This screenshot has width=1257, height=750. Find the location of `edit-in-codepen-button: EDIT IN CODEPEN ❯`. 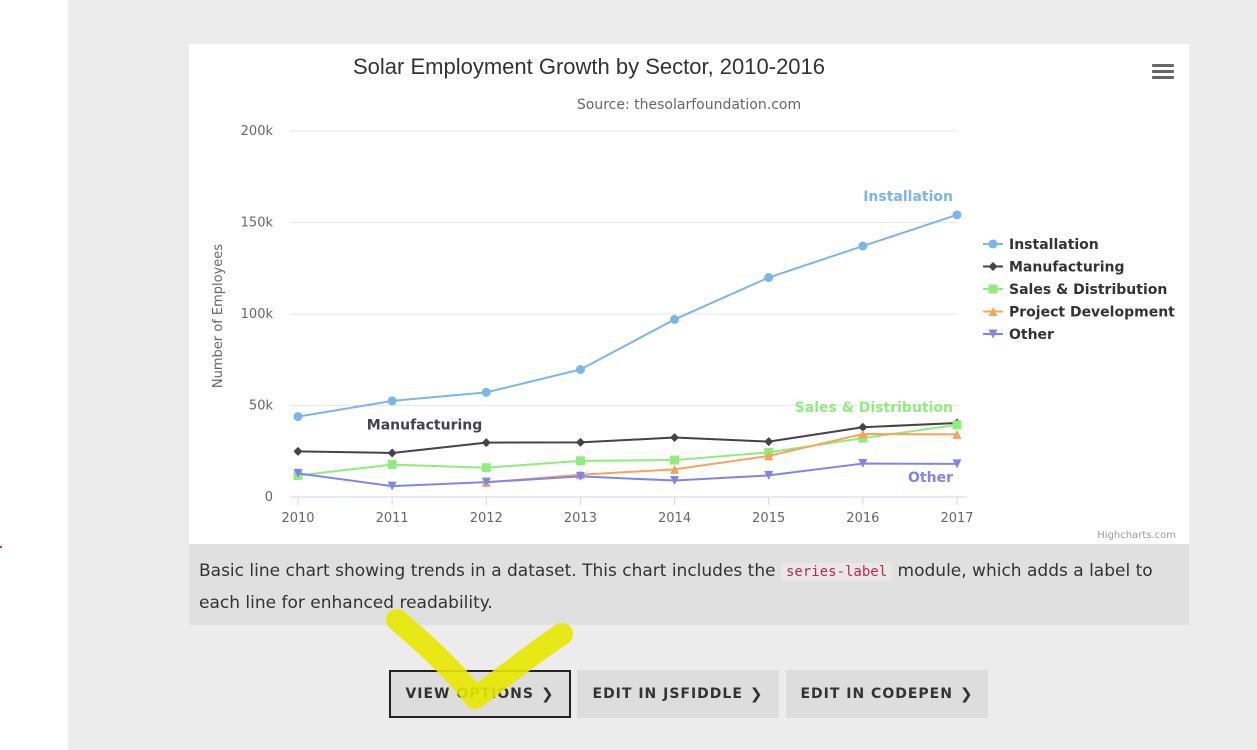

edit-in-codepen-button: EDIT IN CODEPEN ❯ is located at coordinates (887, 694).